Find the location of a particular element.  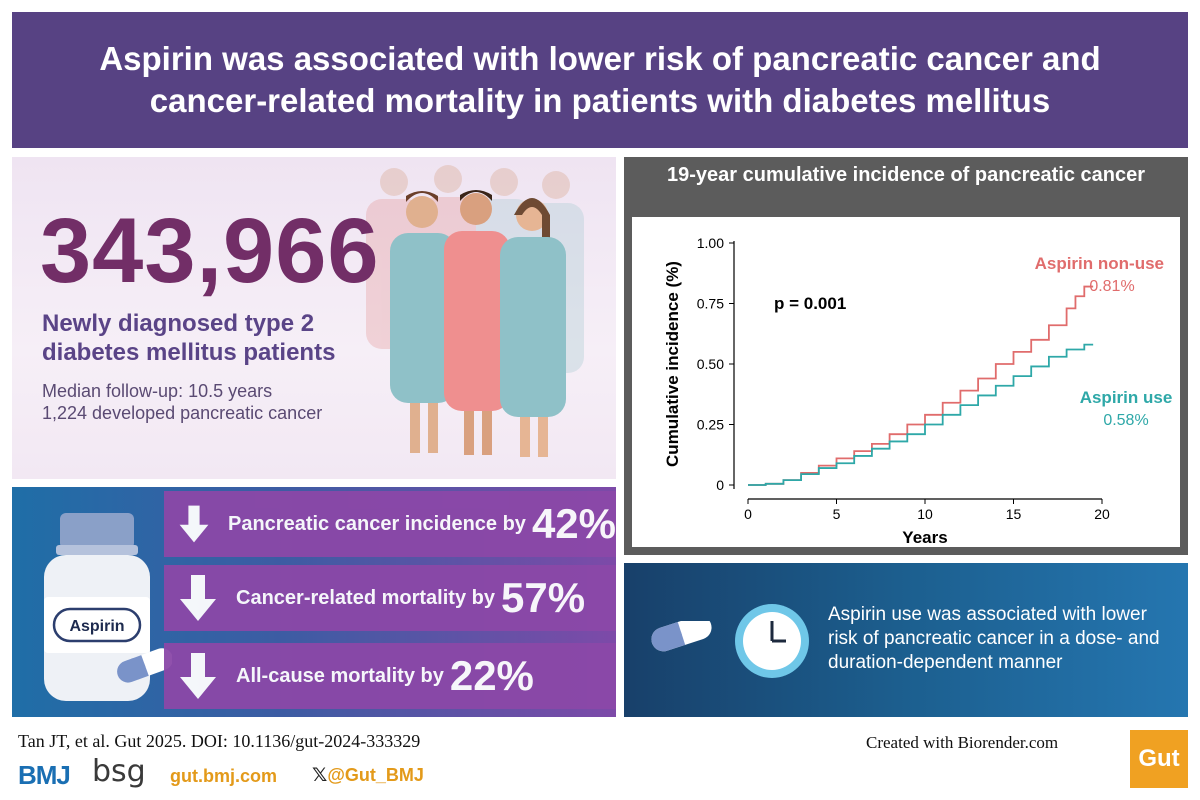

reduction-row-incidence: Pancreatic cancer incidence by 42% is located at coordinates (390, 524).